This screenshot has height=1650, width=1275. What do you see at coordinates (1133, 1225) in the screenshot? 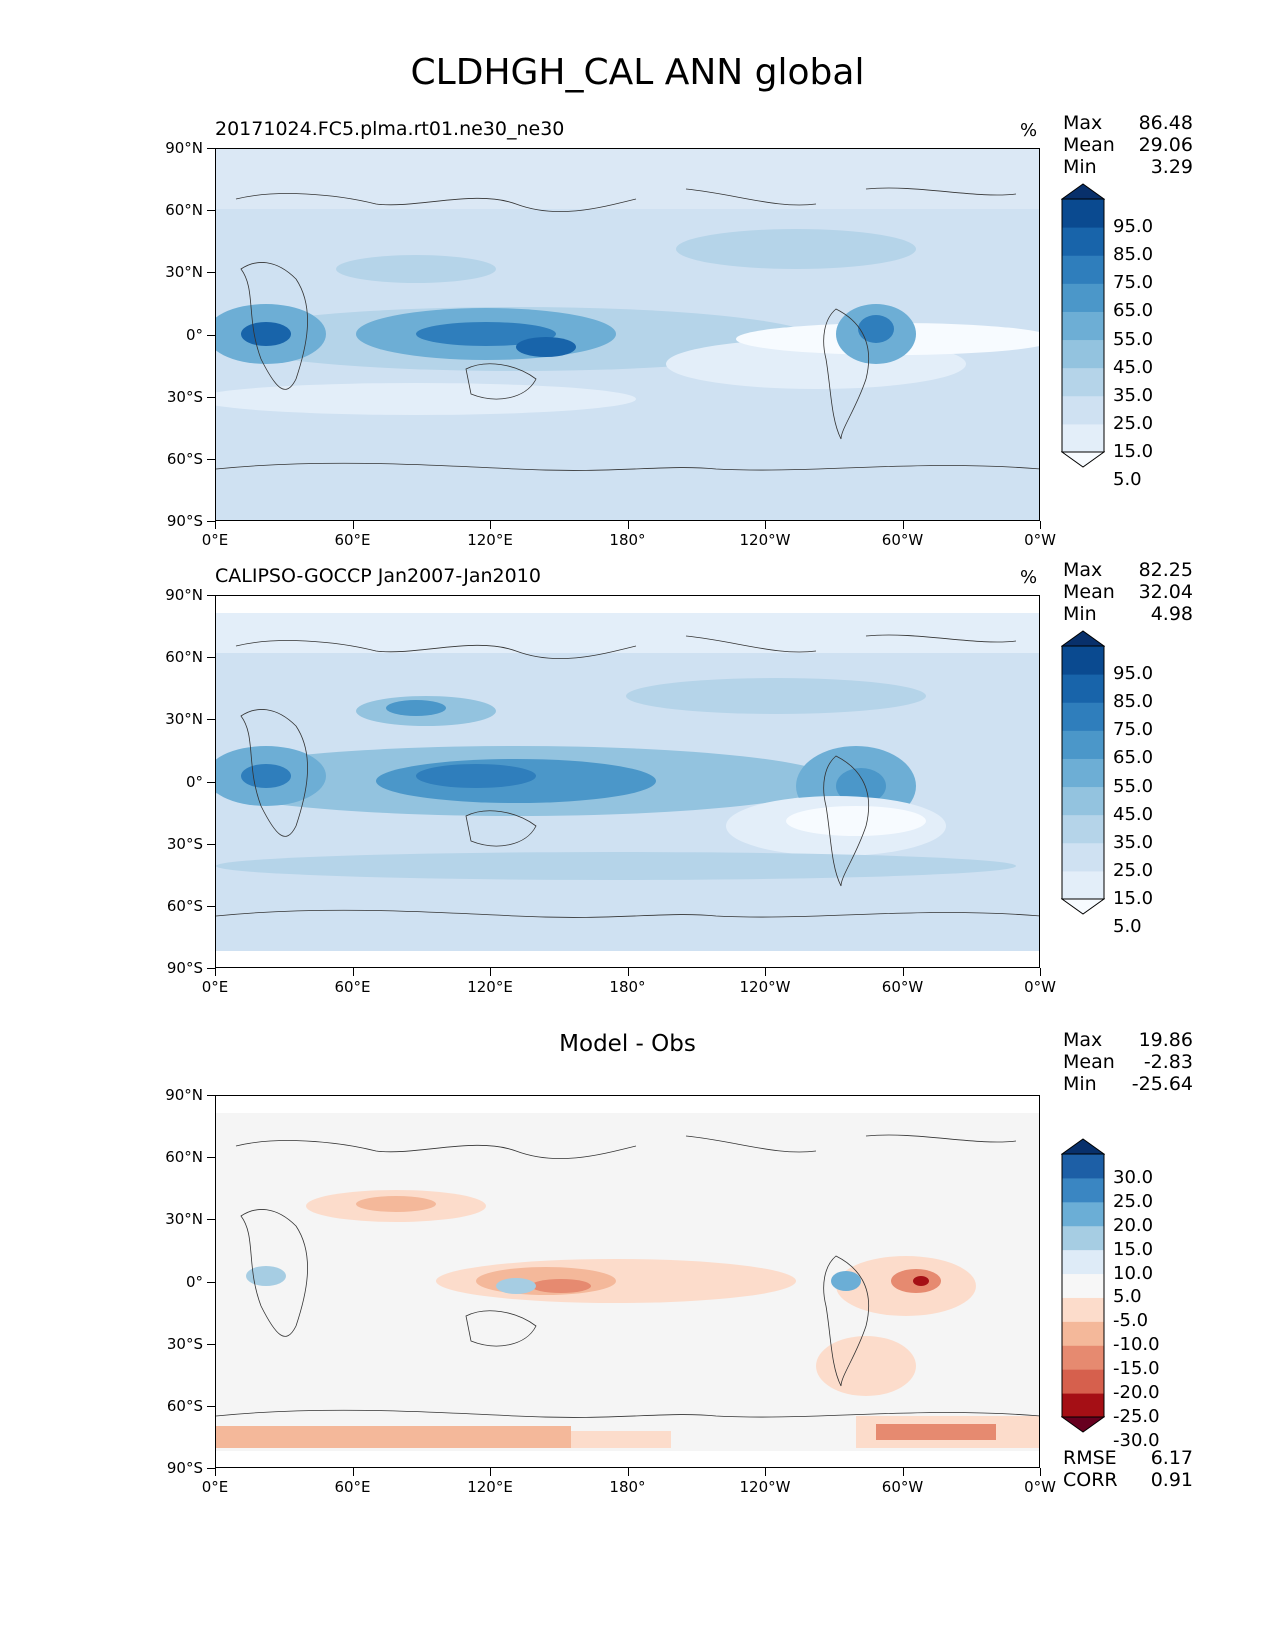
I see `colorbar-tick-label: 20.0` at bounding box center [1133, 1225].